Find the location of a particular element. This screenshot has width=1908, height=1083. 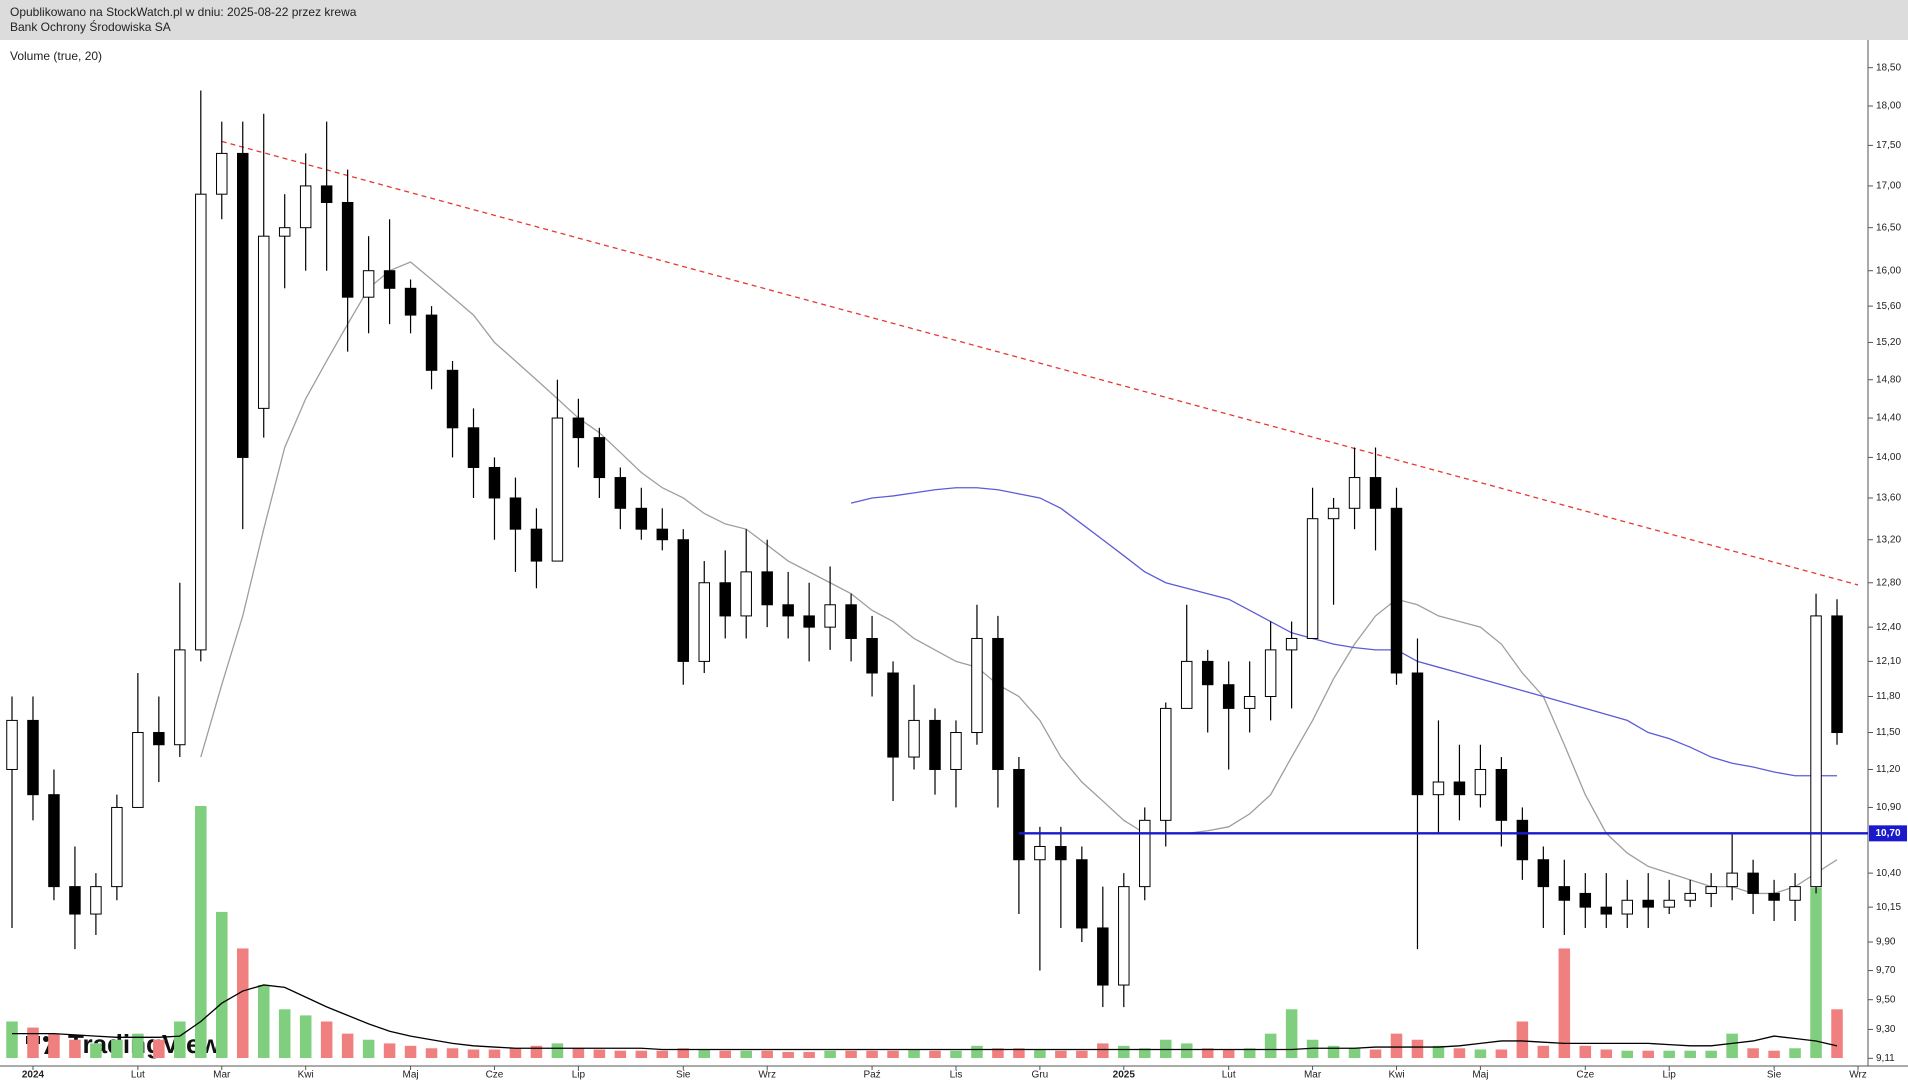

x-tick-label: Cze is located at coordinates (1585, 1075).